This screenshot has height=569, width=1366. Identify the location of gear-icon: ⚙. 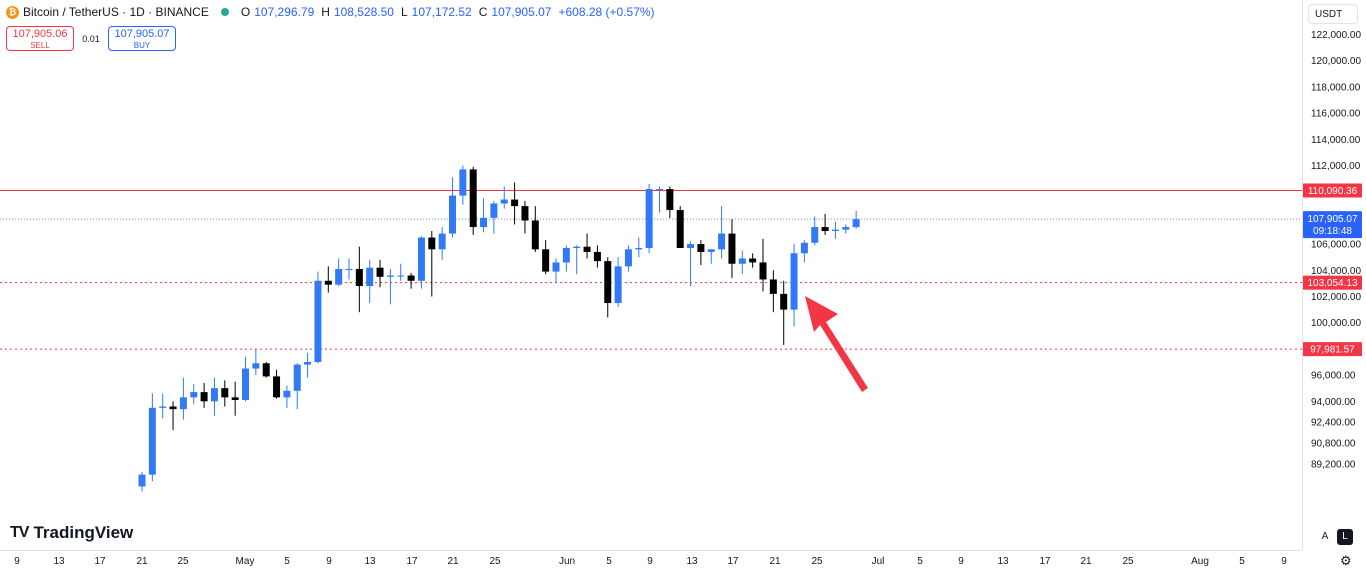
(1346, 560).